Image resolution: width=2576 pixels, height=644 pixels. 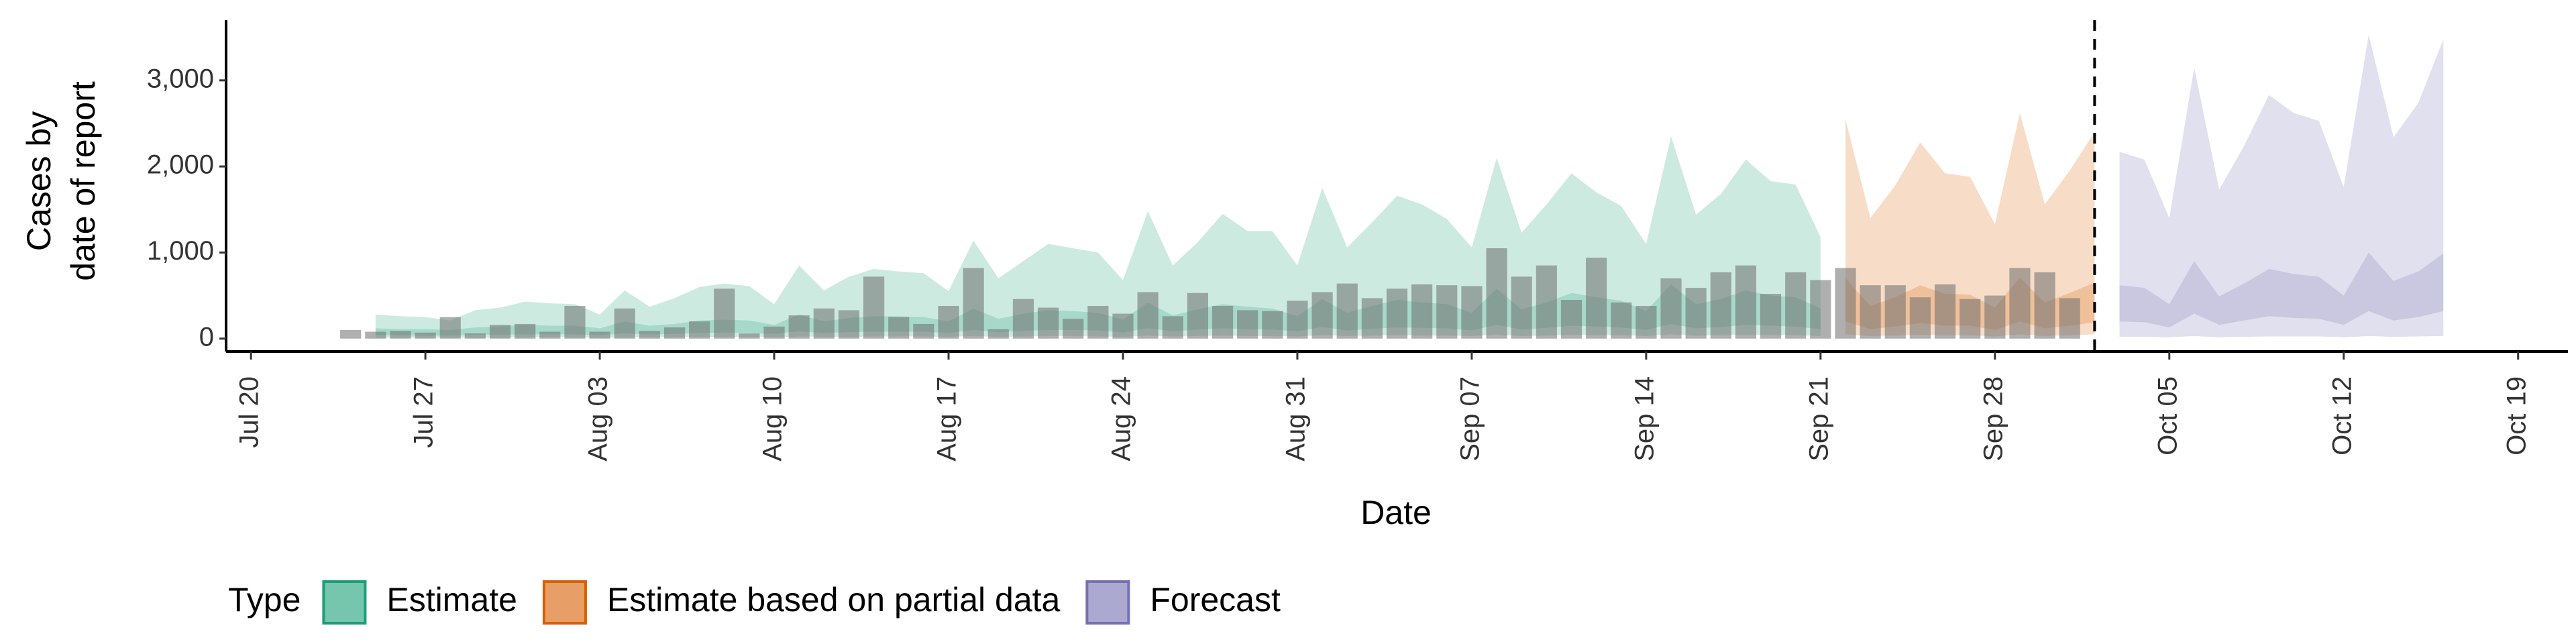 I want to click on y-tick-label: 0, so click(x=206, y=337).